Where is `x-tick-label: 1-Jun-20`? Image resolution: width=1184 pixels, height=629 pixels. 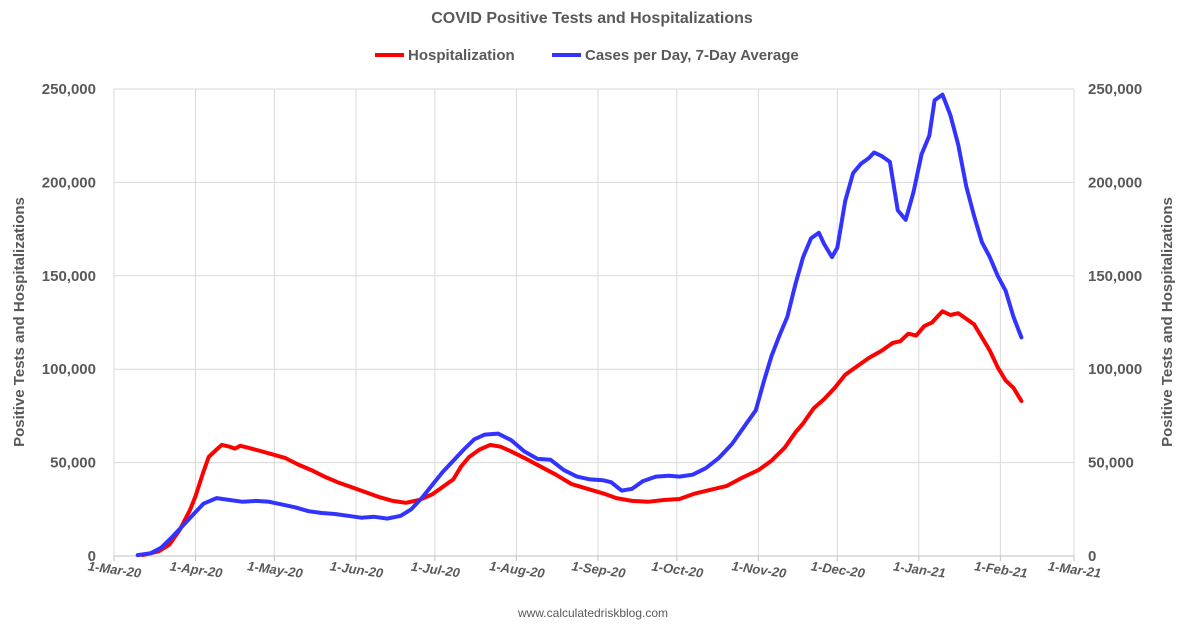
x-tick-label: 1-Jun-20 is located at coordinates (357, 569).